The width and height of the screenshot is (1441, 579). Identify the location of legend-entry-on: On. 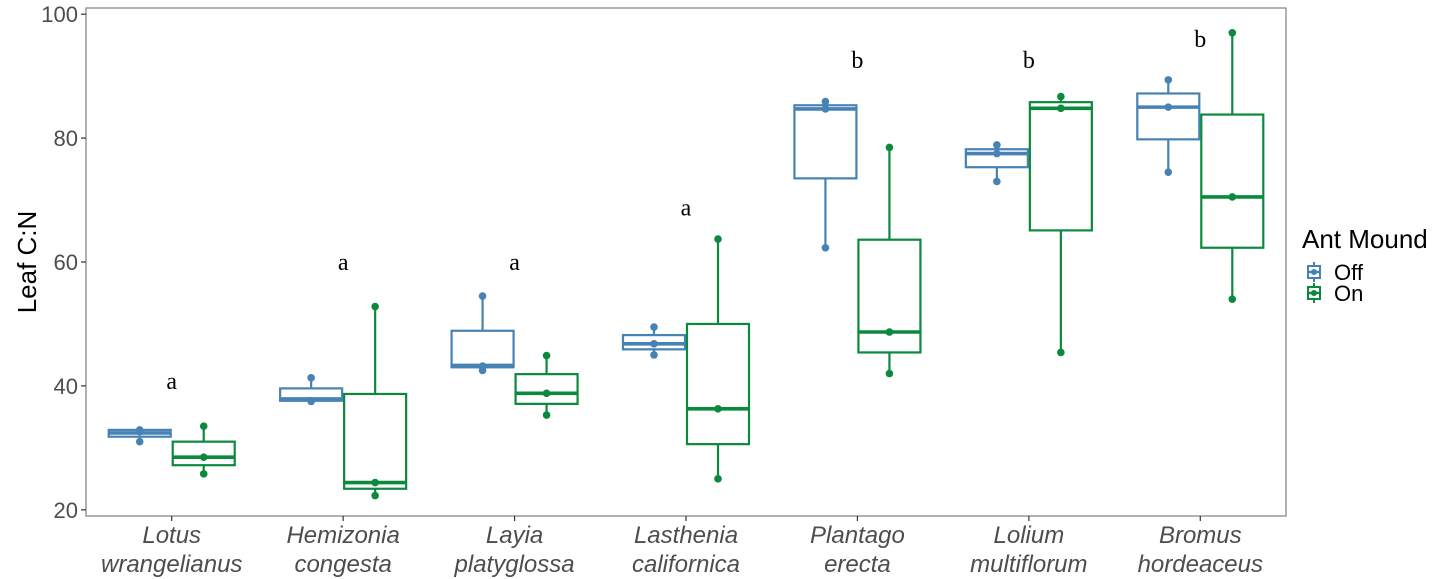
(1335, 293).